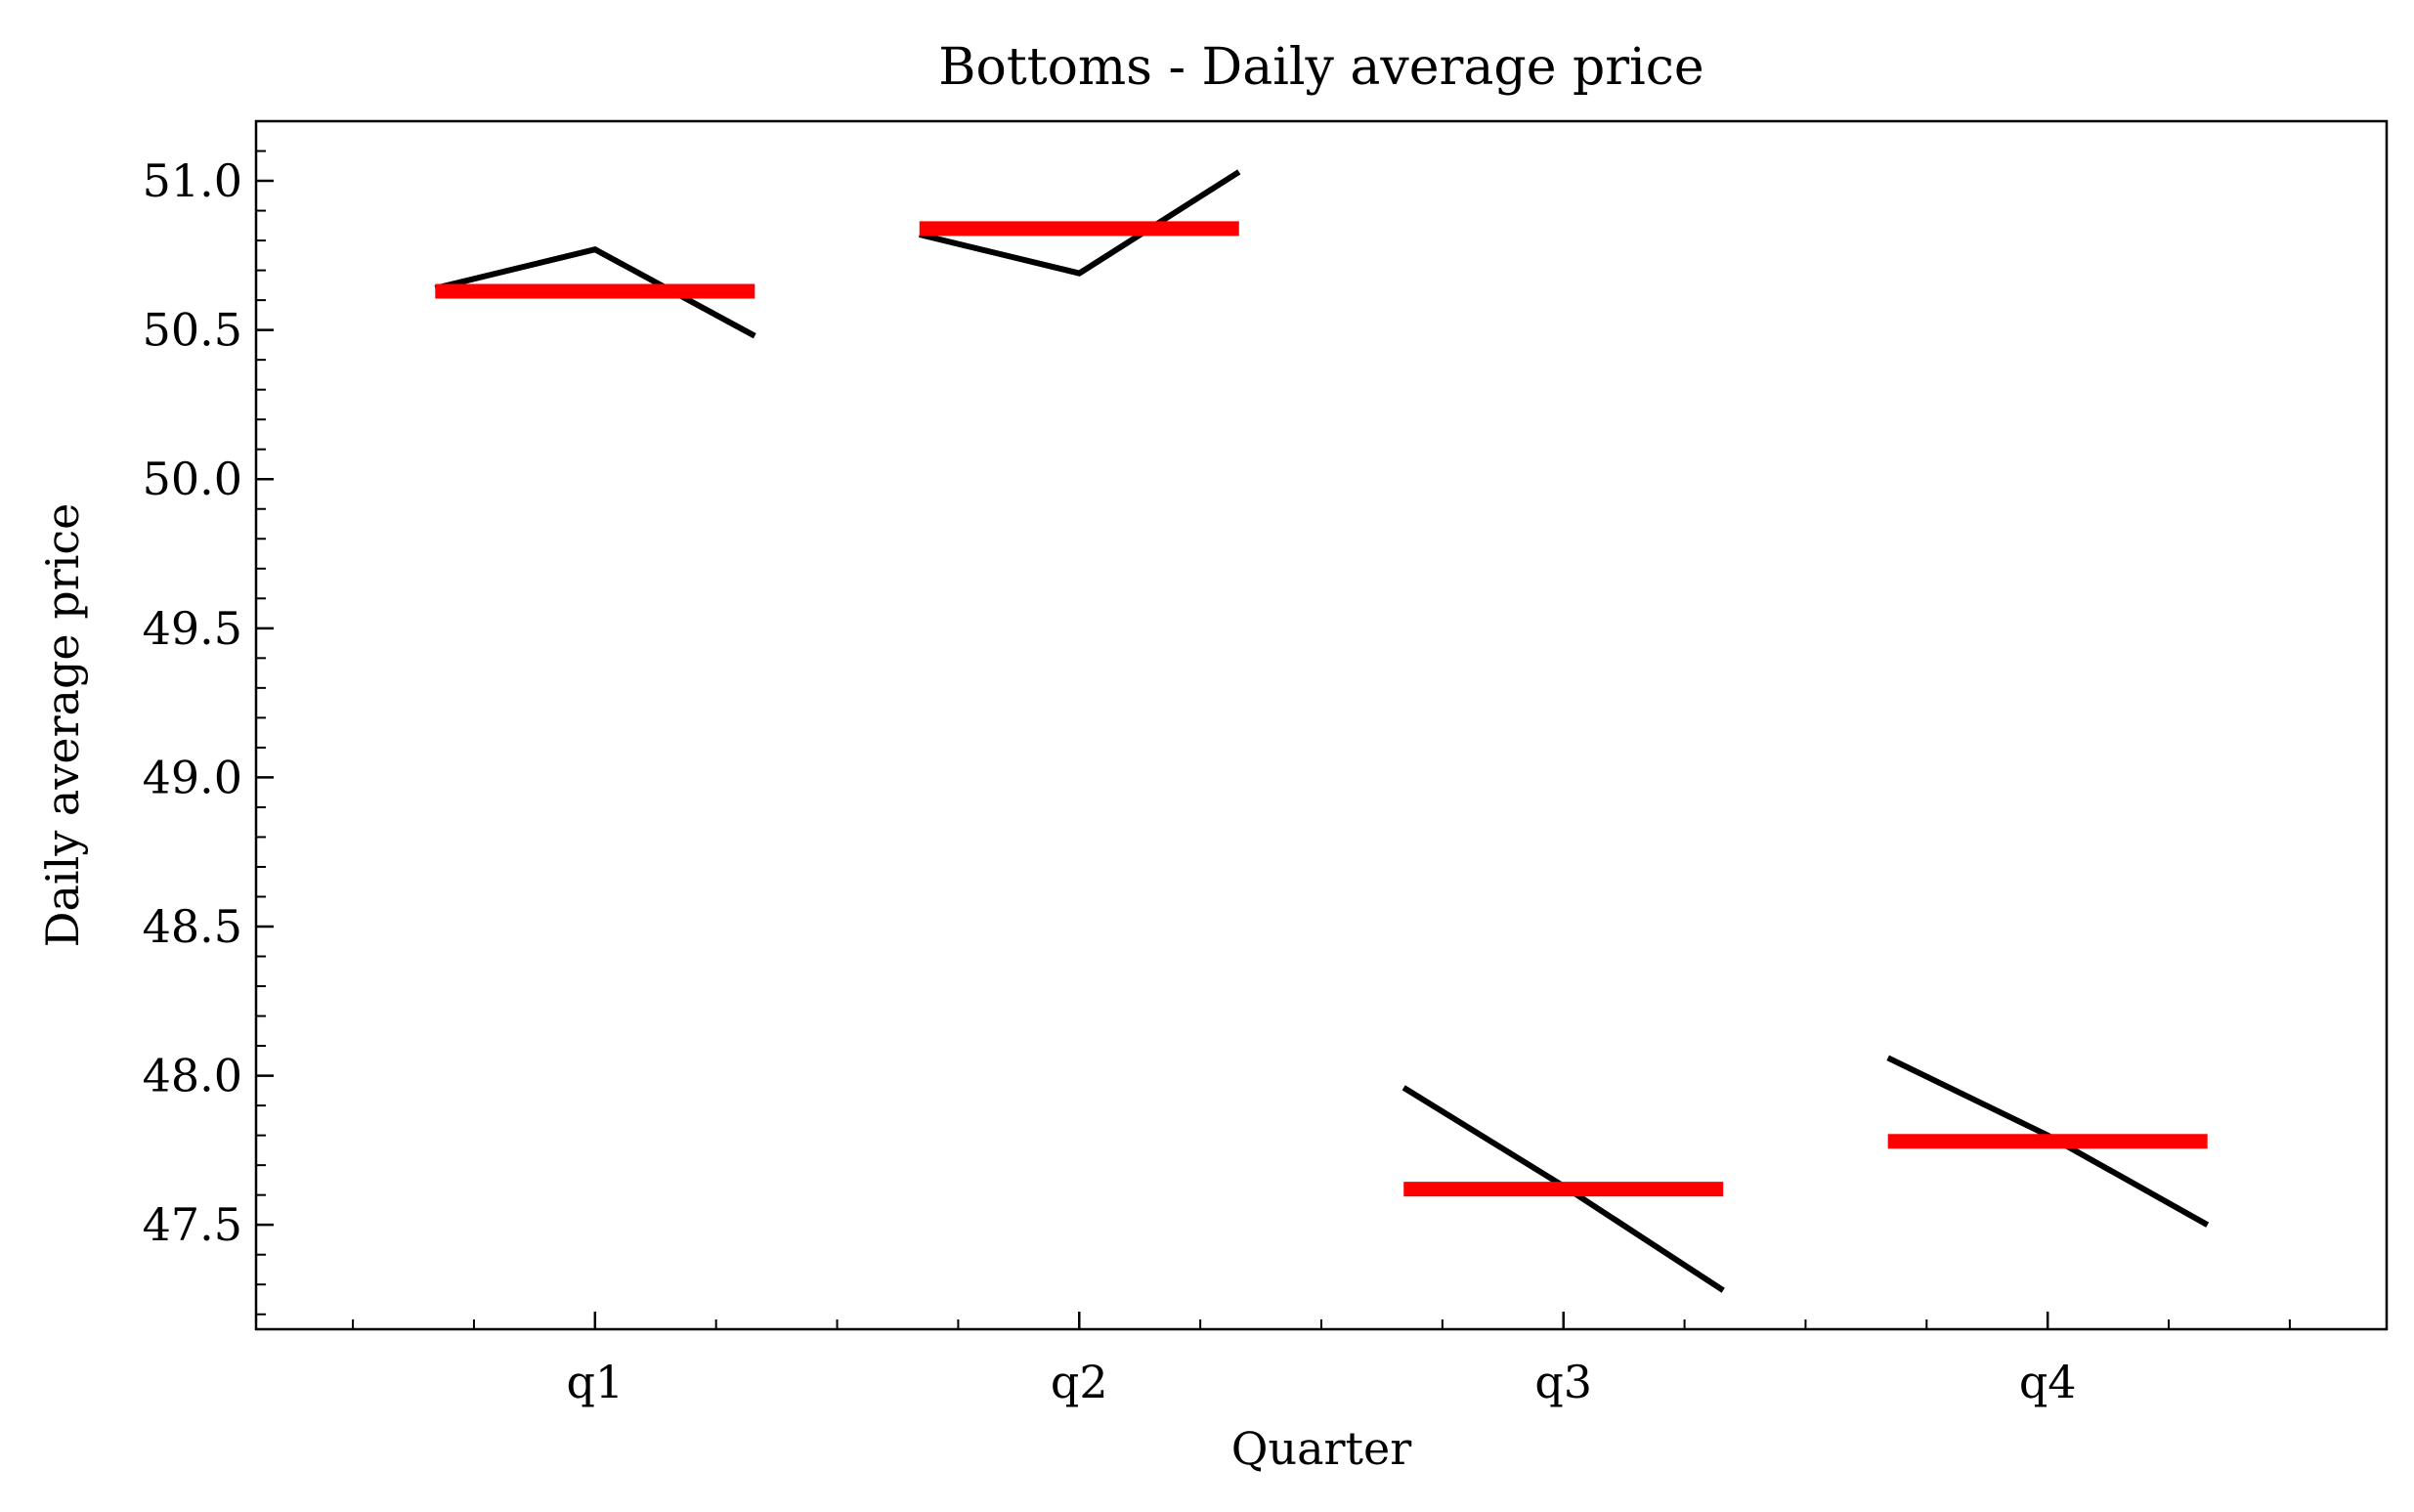 This screenshot has width=2414, height=1512. What do you see at coordinates (1320, 67) in the screenshot?
I see `chart-title: Bottoms - Daily average price` at bounding box center [1320, 67].